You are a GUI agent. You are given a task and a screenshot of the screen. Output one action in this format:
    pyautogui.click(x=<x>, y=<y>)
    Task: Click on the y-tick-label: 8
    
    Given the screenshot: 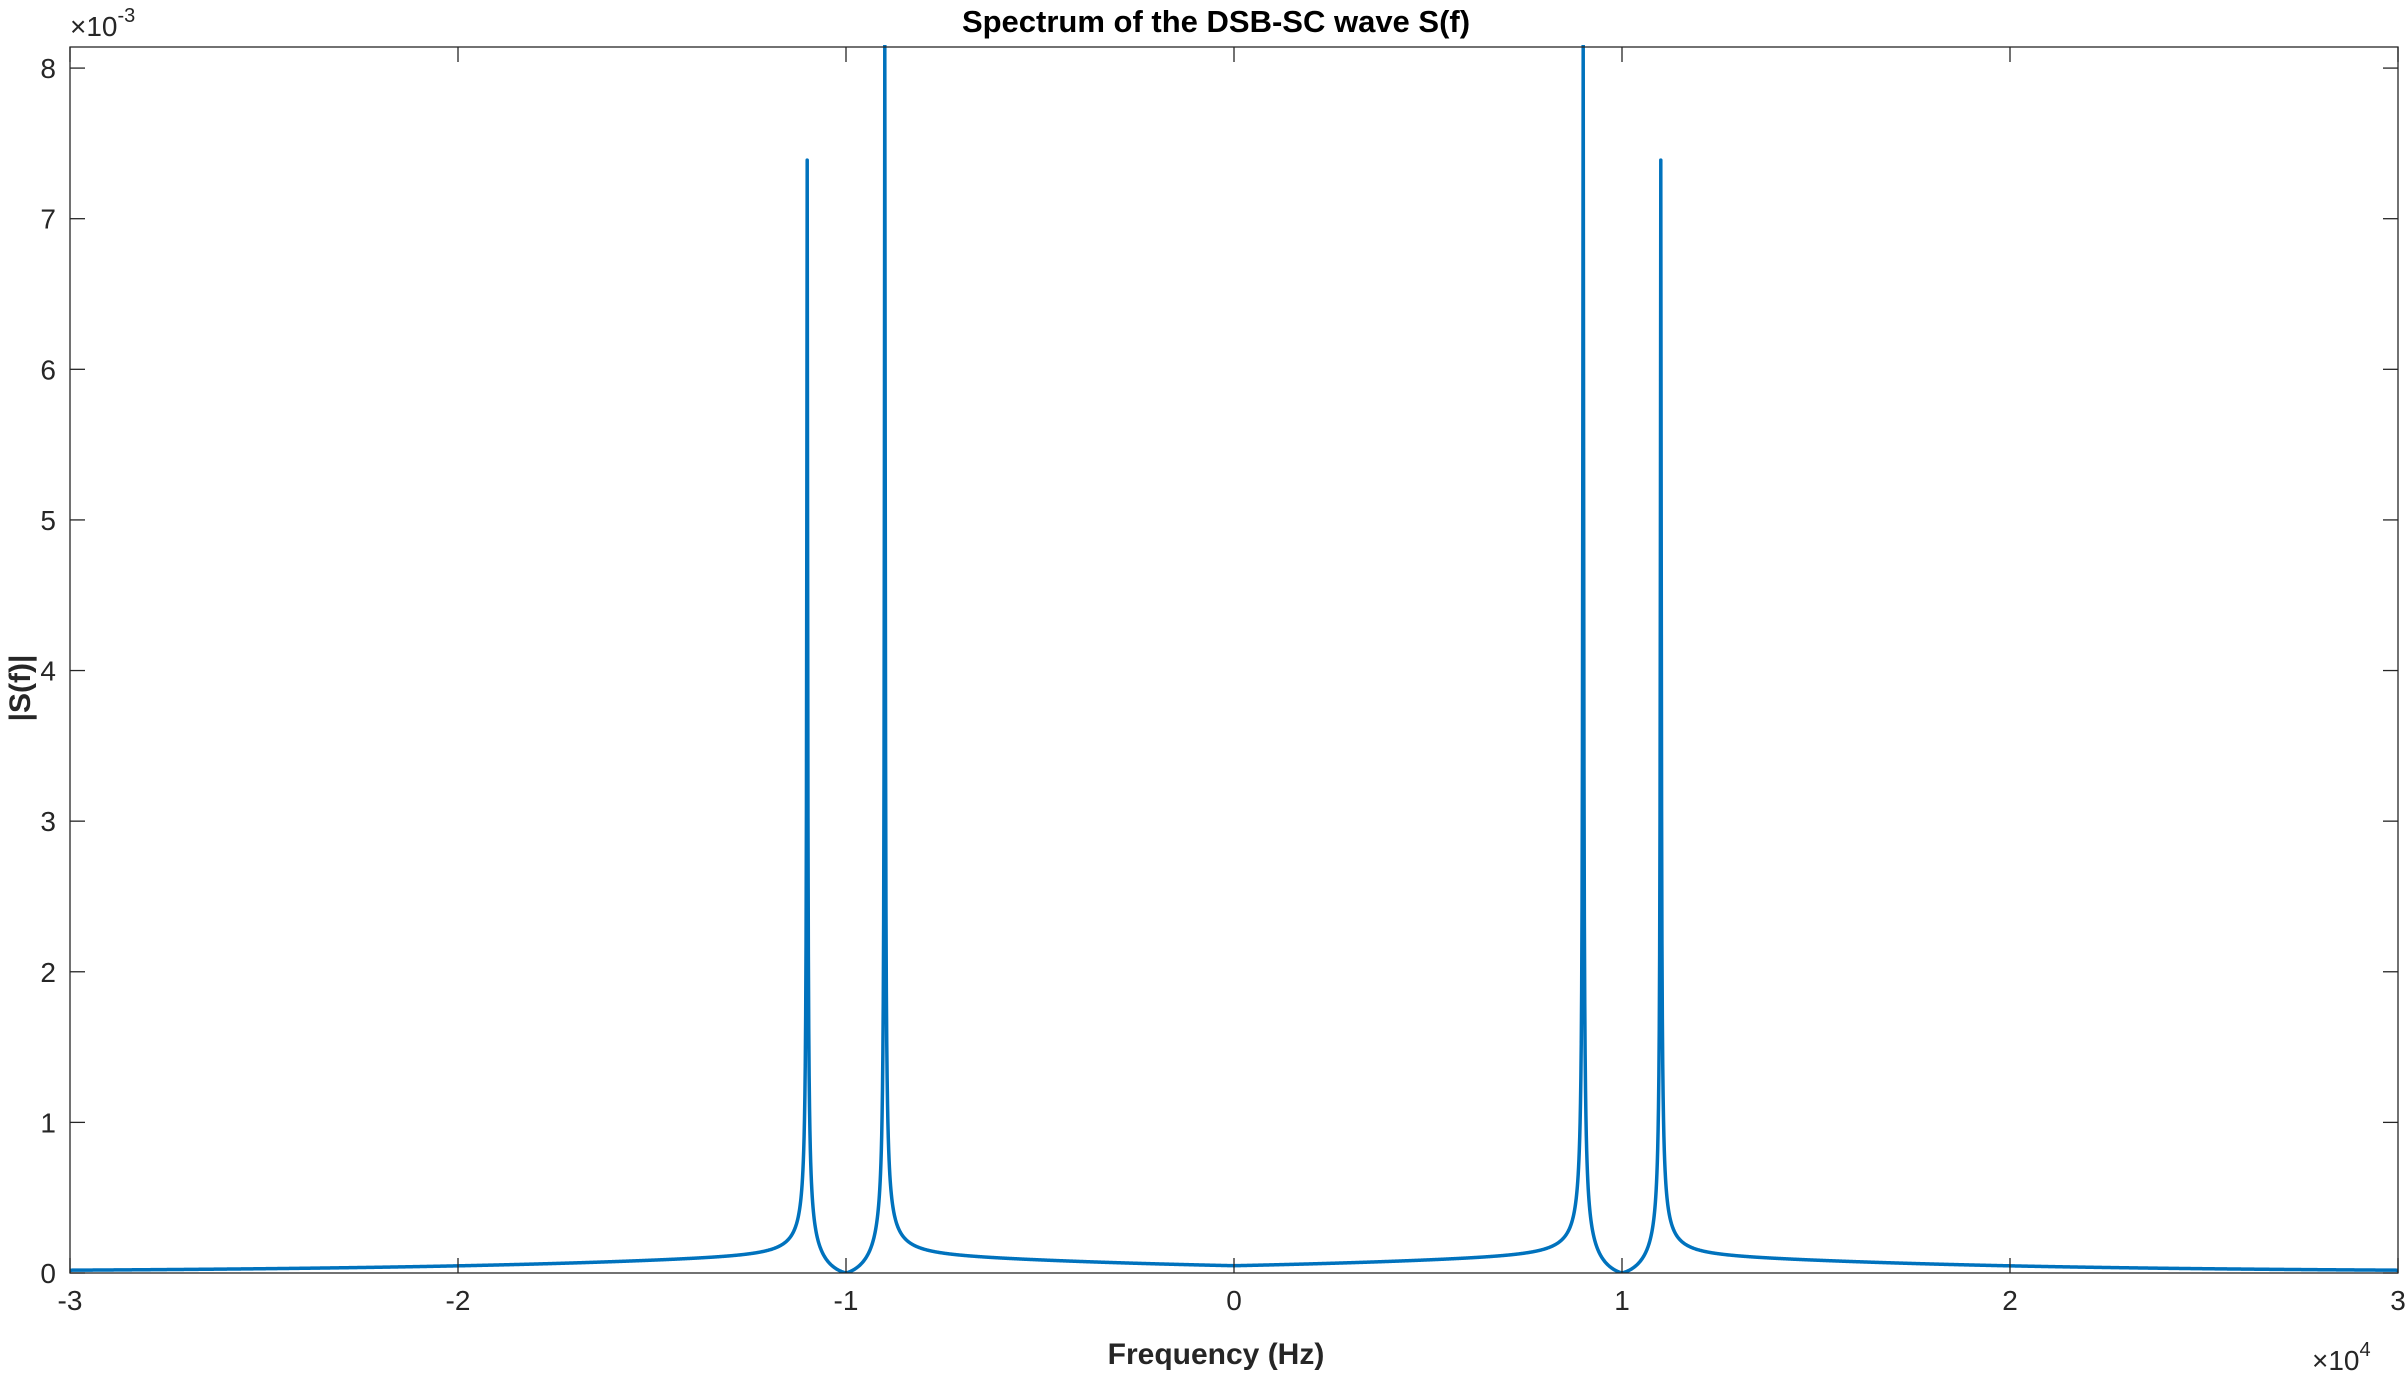 What is the action you would take?
    pyautogui.click(x=48, y=68)
    